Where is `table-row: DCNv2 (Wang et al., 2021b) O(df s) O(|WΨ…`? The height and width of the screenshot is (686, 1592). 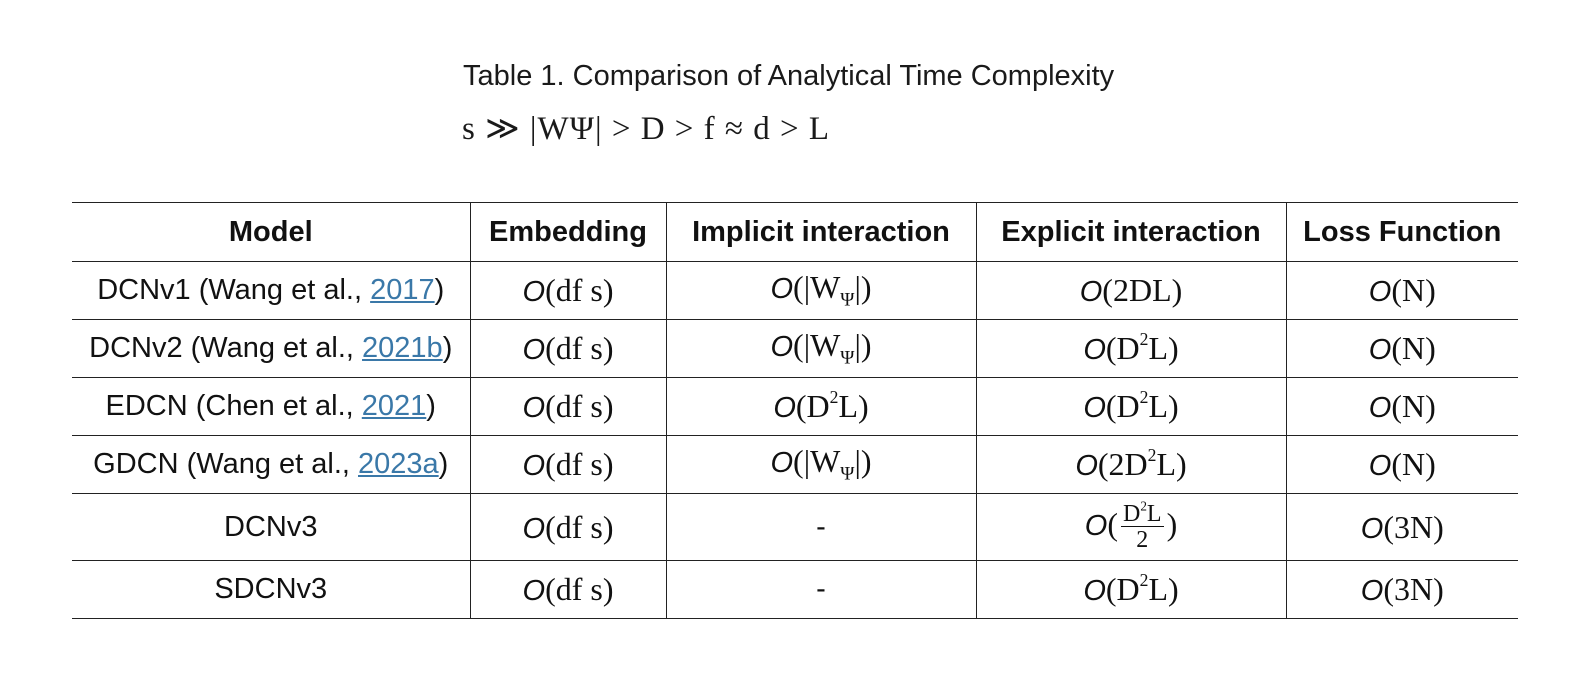 table-row: DCNv2 (Wang et al., 2021b) O(df s) O(|WΨ… is located at coordinates (795, 348).